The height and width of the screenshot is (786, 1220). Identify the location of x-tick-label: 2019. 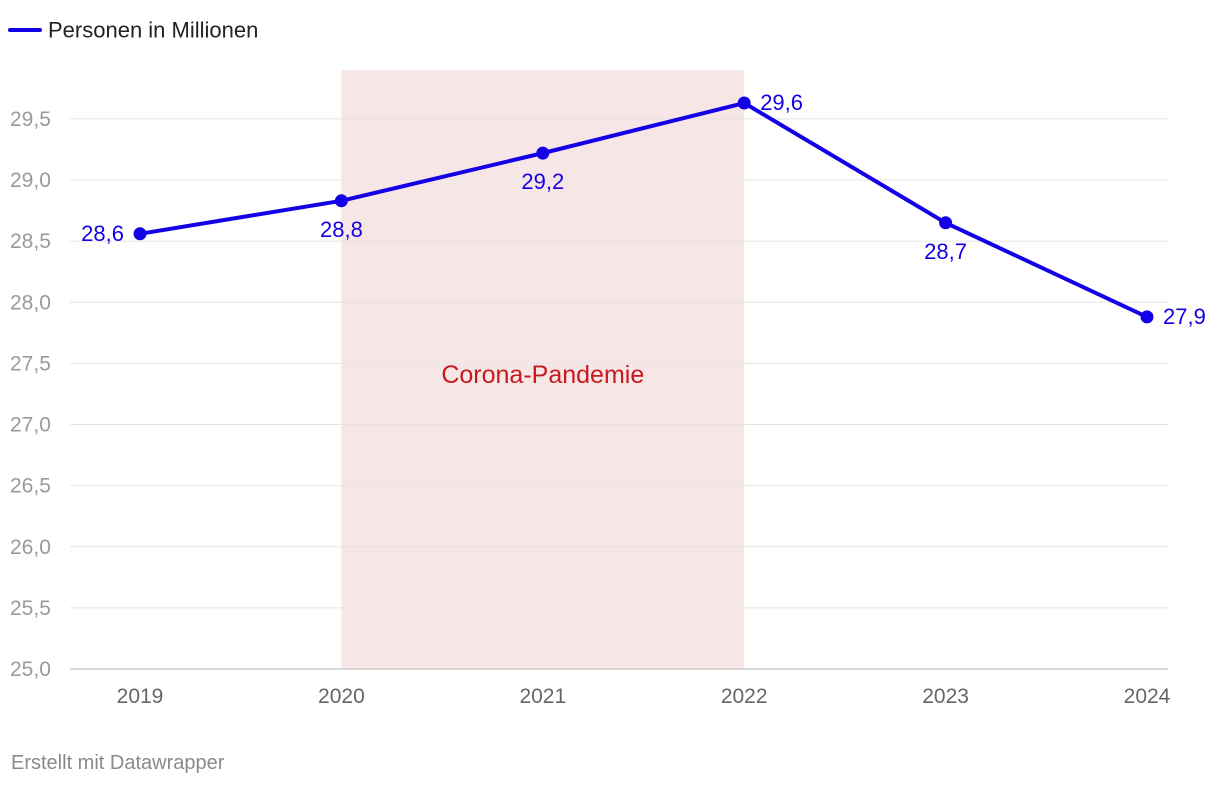
(140, 696).